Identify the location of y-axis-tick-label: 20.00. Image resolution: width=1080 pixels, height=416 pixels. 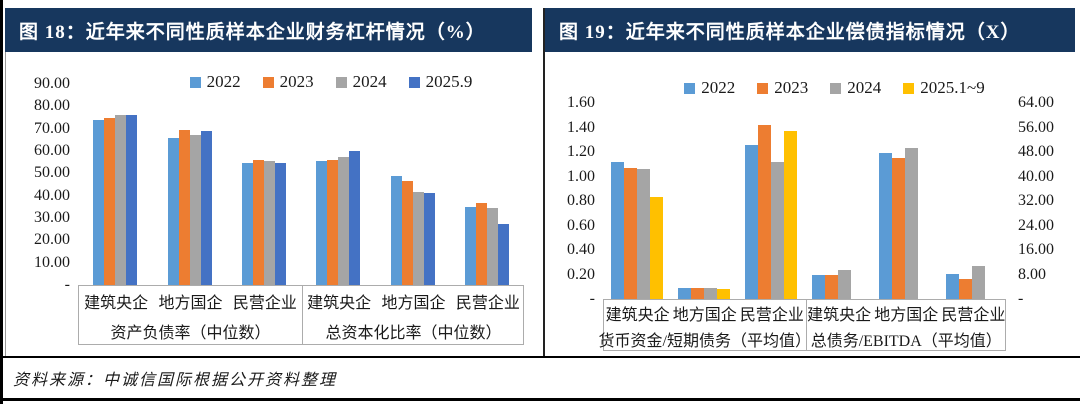
(52, 240).